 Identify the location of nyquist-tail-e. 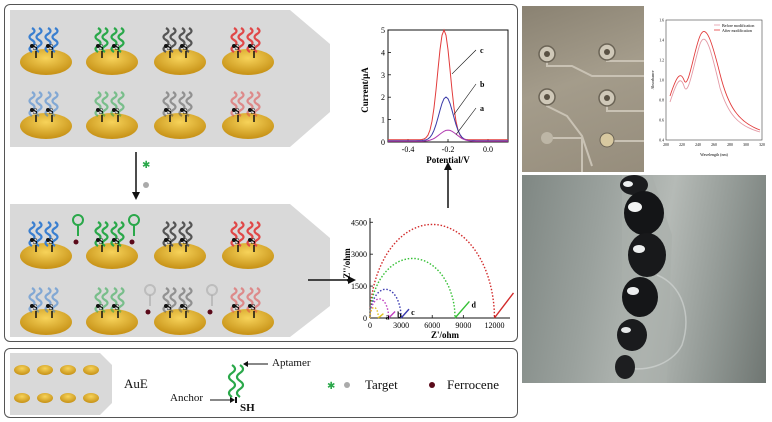
(504, 305).